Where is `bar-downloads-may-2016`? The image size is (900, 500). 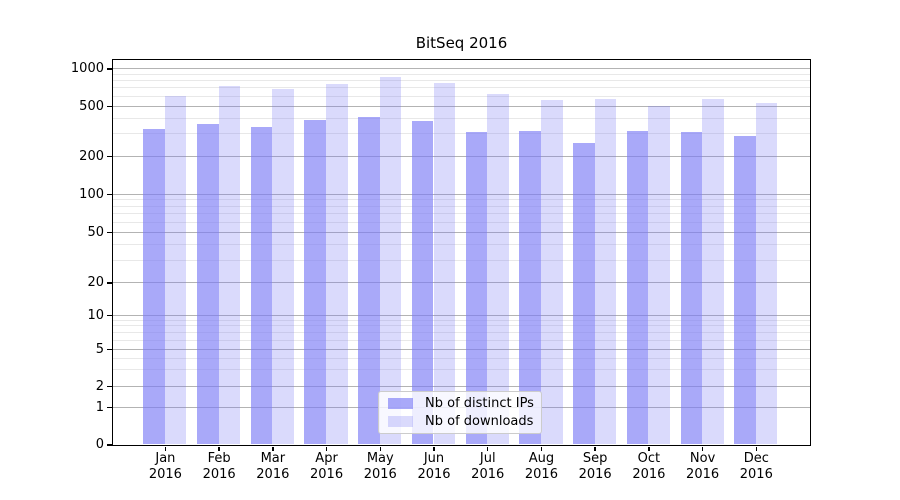
bar-downloads-may-2016 is located at coordinates (390, 260).